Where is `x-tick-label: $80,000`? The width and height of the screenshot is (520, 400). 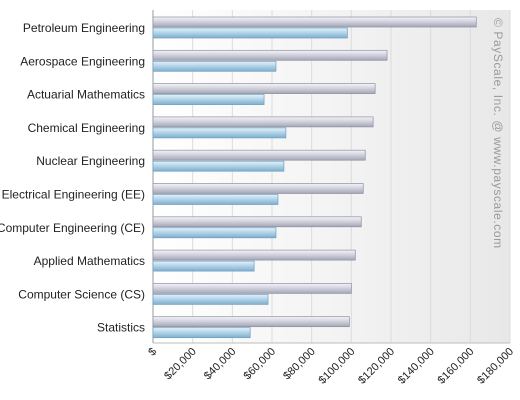 x-tick-label: $80,000 is located at coordinates (299, 364).